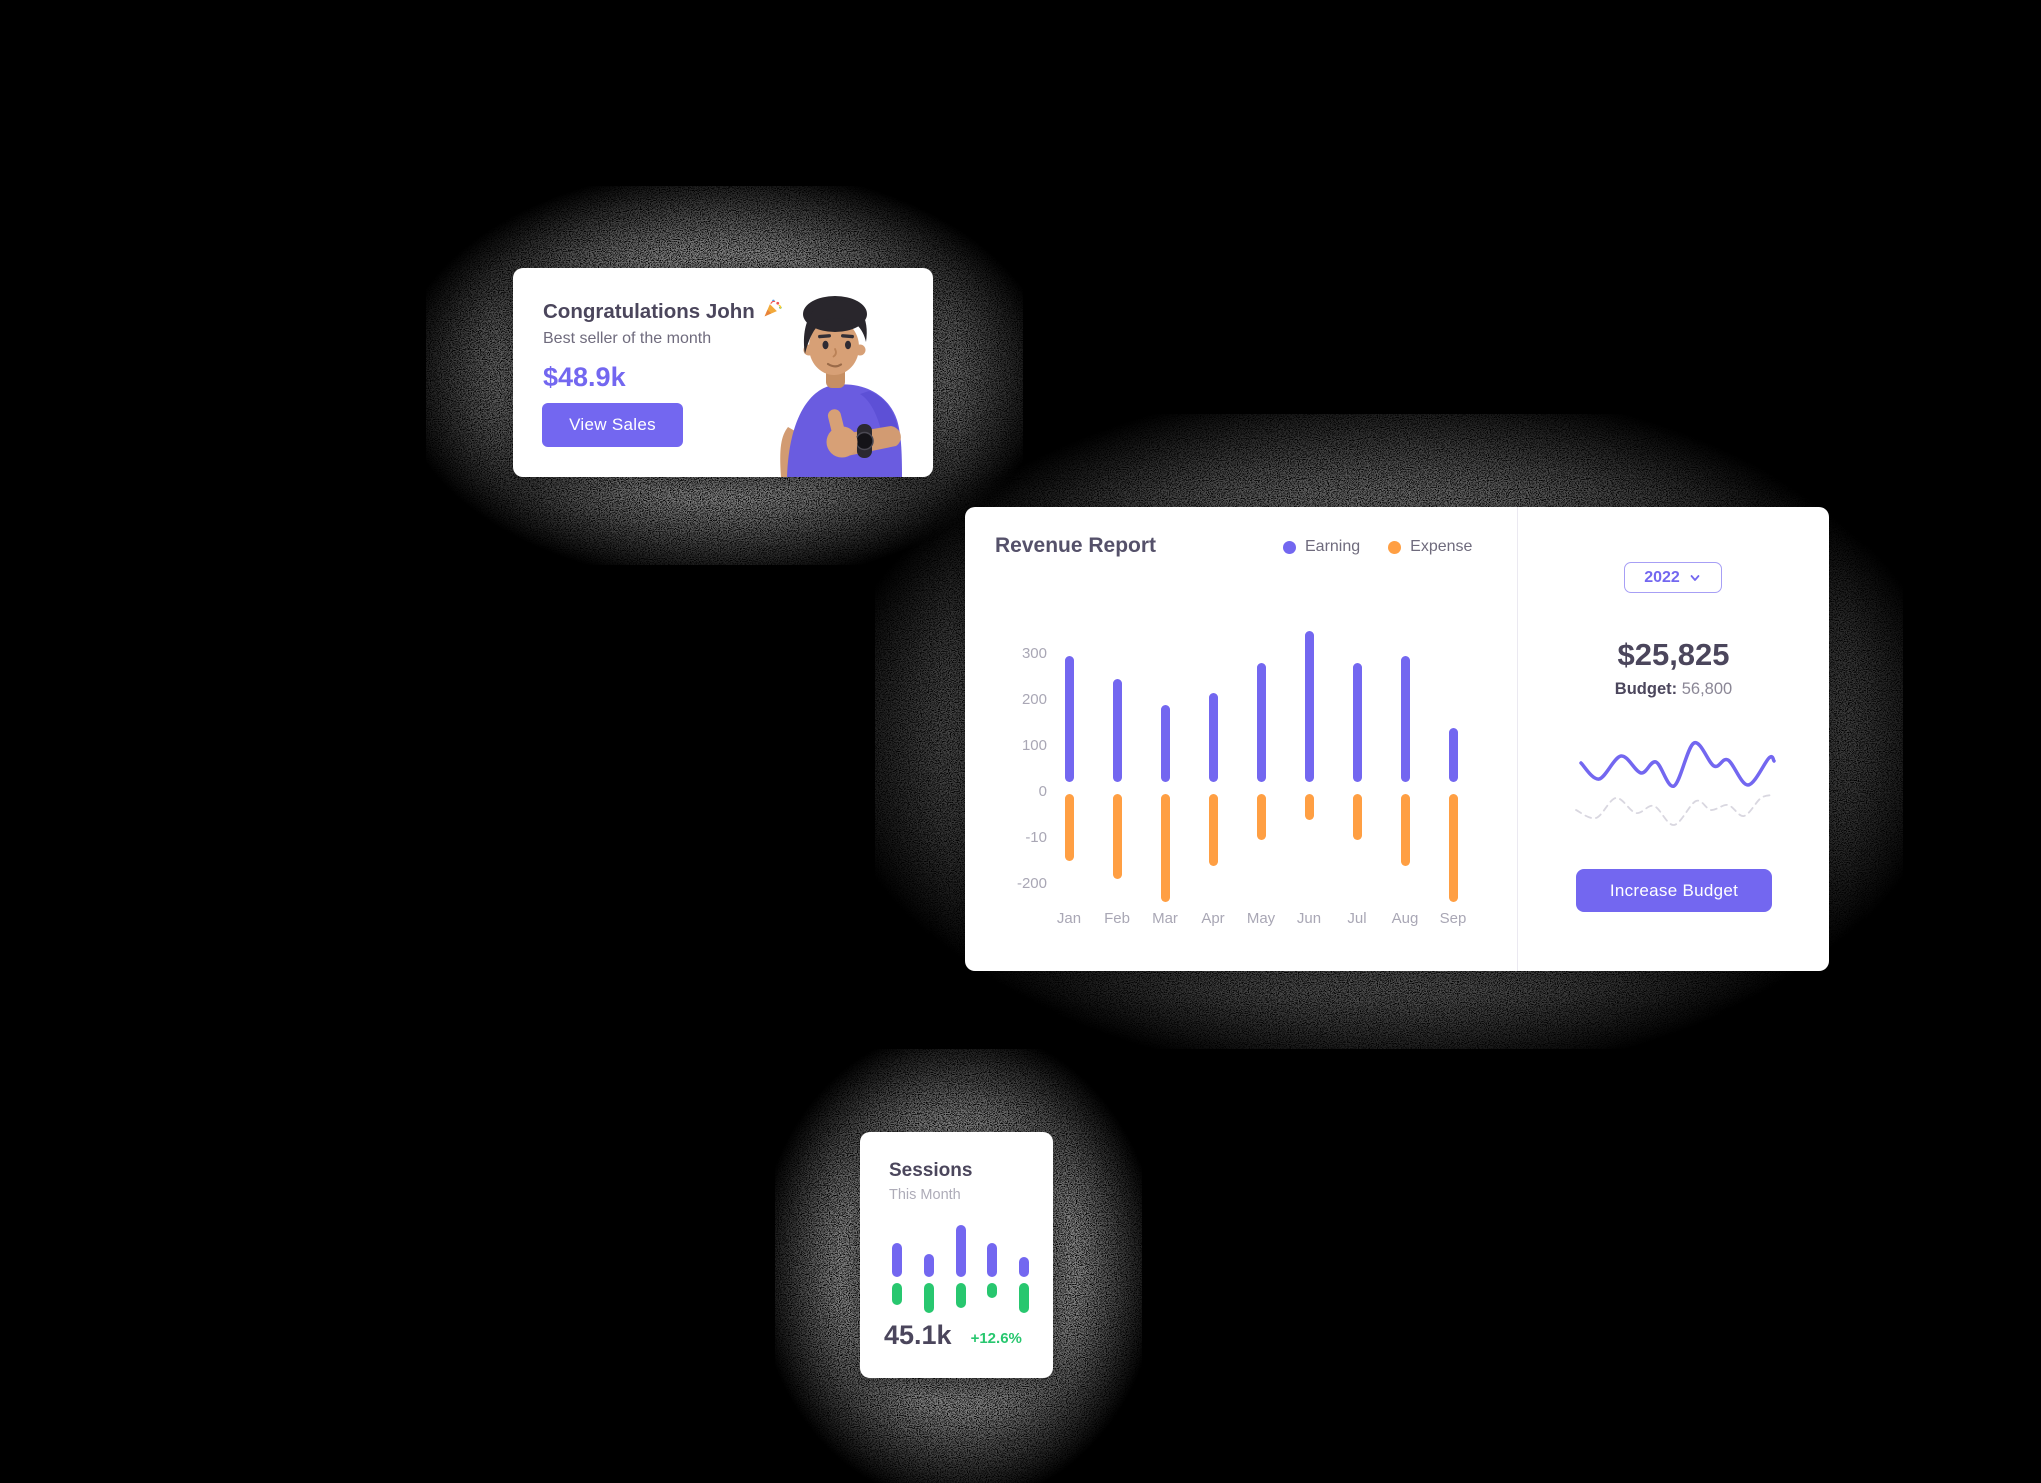  I want to click on chevron-down-icon, so click(1695, 577).